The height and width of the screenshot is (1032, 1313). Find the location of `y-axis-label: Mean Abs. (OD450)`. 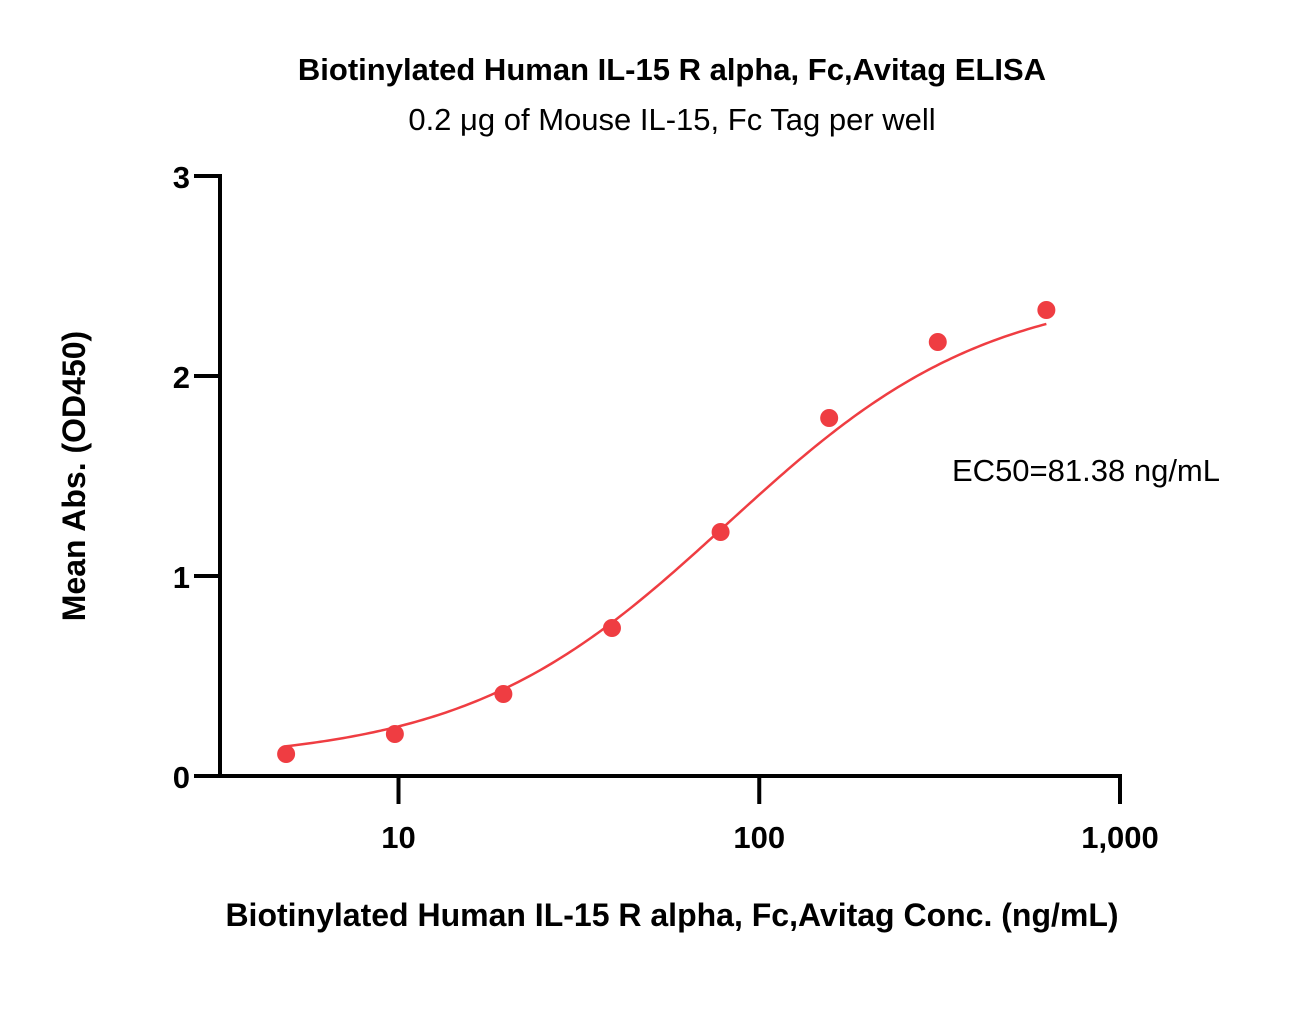

y-axis-label: Mean Abs. (OD450) is located at coordinates (74, 476).